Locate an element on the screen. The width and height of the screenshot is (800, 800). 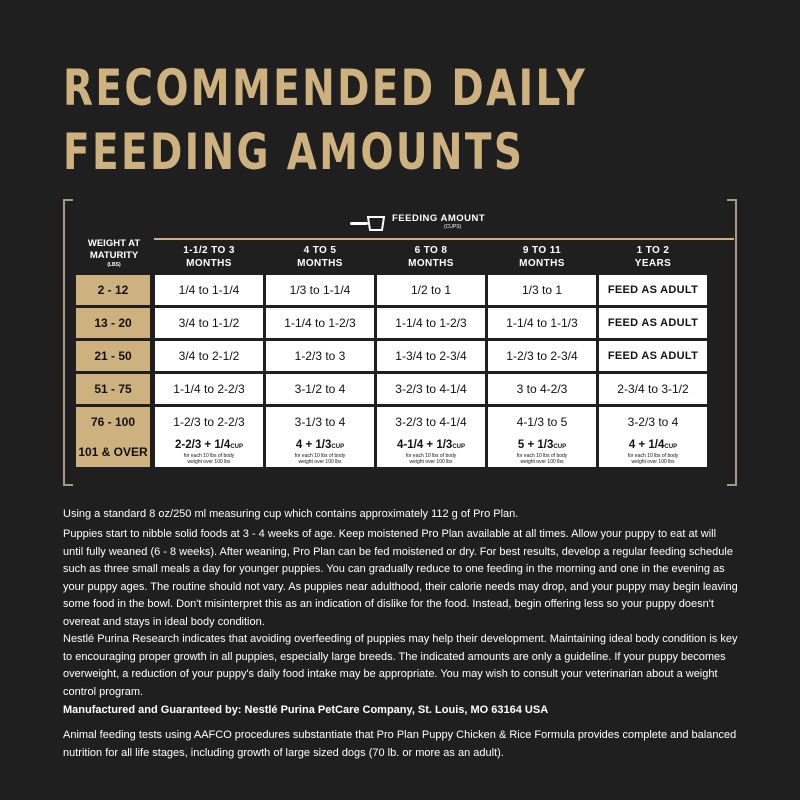
feeding-amount-cell: 3/4 to 1-1/2 is located at coordinates (209, 323).